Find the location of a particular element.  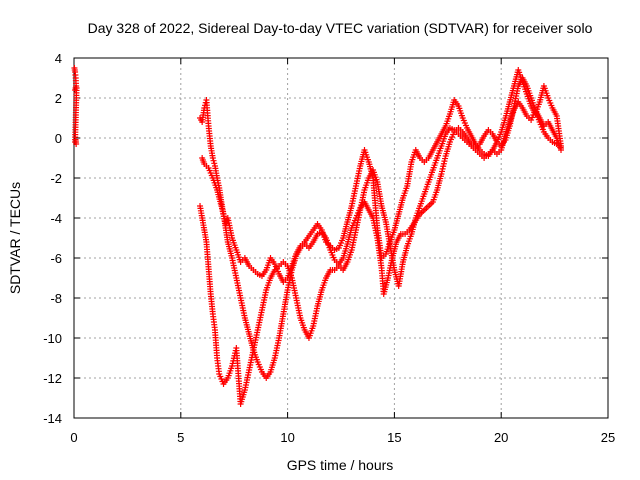

x-tick-label: 15 is located at coordinates (394, 437).